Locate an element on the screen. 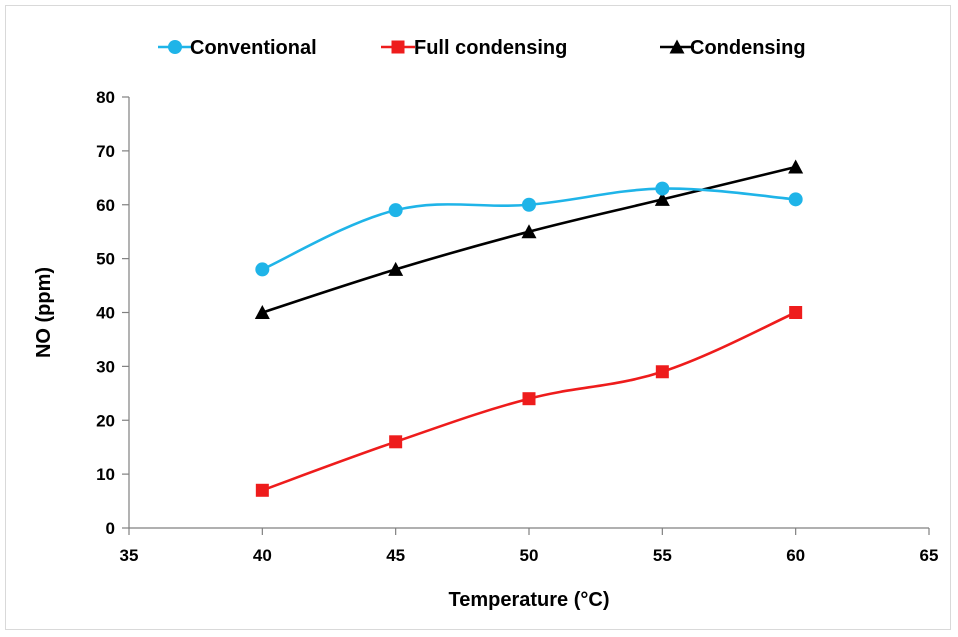  series-line is located at coordinates (528, 239).